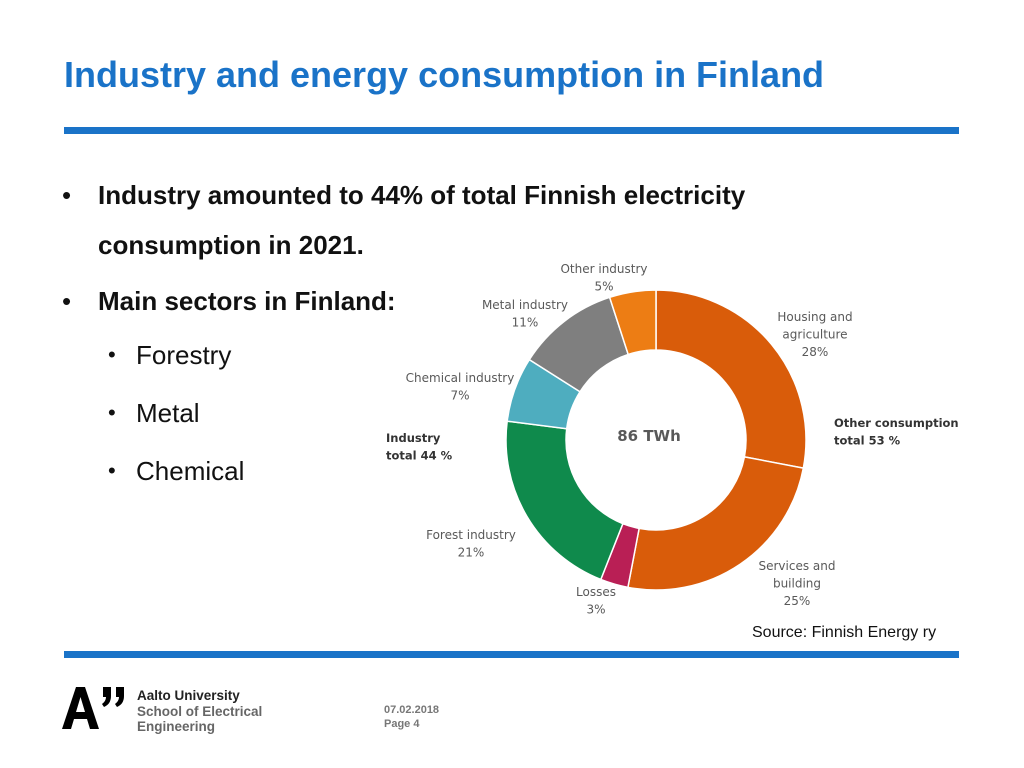 This screenshot has height=768, width=1024. What do you see at coordinates (525, 314) in the screenshot?
I see `slice-label-metal-industry: Metal industry 11%` at bounding box center [525, 314].